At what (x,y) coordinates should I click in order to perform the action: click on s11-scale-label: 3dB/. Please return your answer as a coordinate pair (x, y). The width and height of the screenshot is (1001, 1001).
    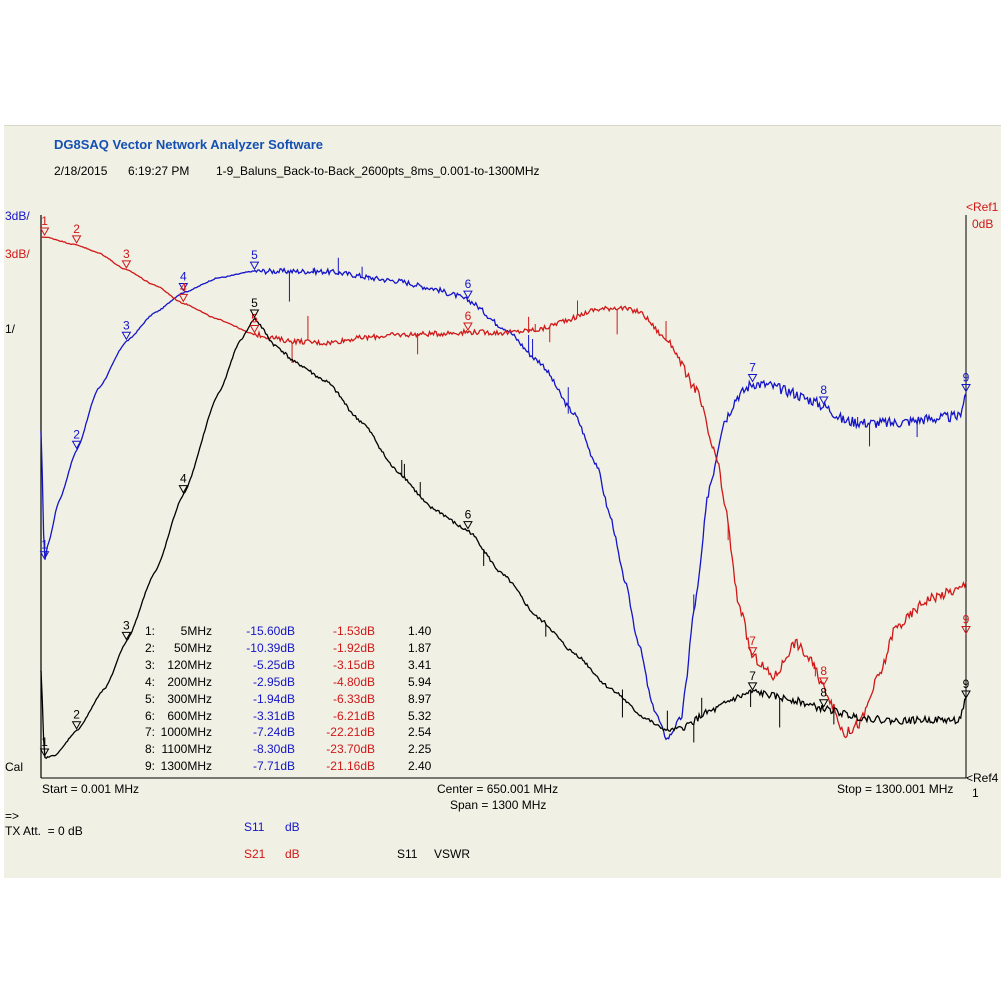
    Looking at the image, I should click on (17, 216).